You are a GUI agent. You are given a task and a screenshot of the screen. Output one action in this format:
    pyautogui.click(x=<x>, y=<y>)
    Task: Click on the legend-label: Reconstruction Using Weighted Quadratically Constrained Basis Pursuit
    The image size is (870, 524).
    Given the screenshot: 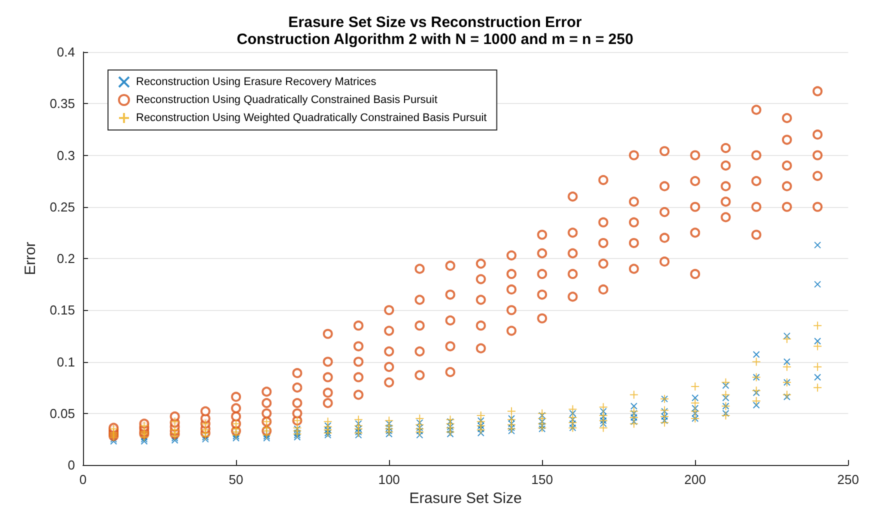 What is the action you would take?
    pyautogui.click(x=311, y=118)
    